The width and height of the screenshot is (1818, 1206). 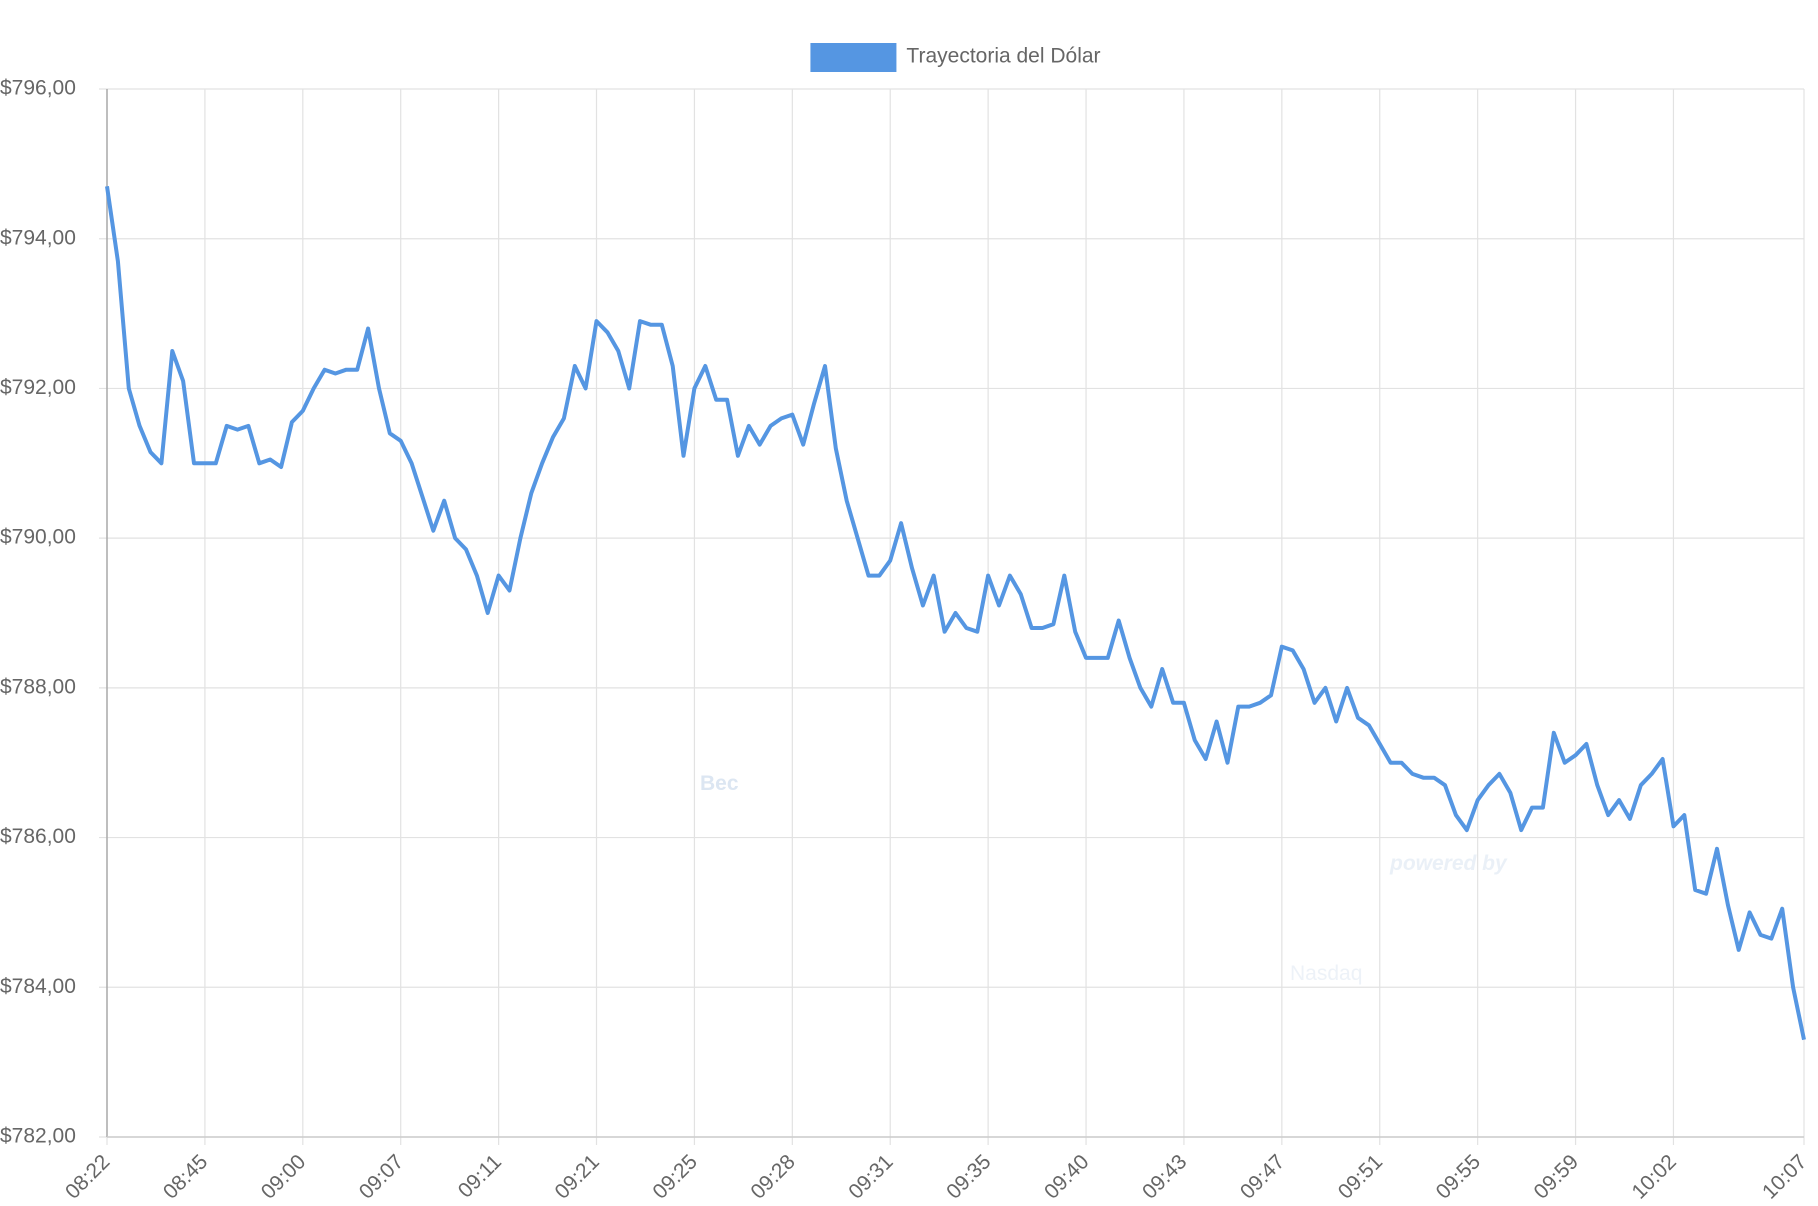 What do you see at coordinates (38, 88) in the screenshot?
I see `y-tick-label: $796,00` at bounding box center [38, 88].